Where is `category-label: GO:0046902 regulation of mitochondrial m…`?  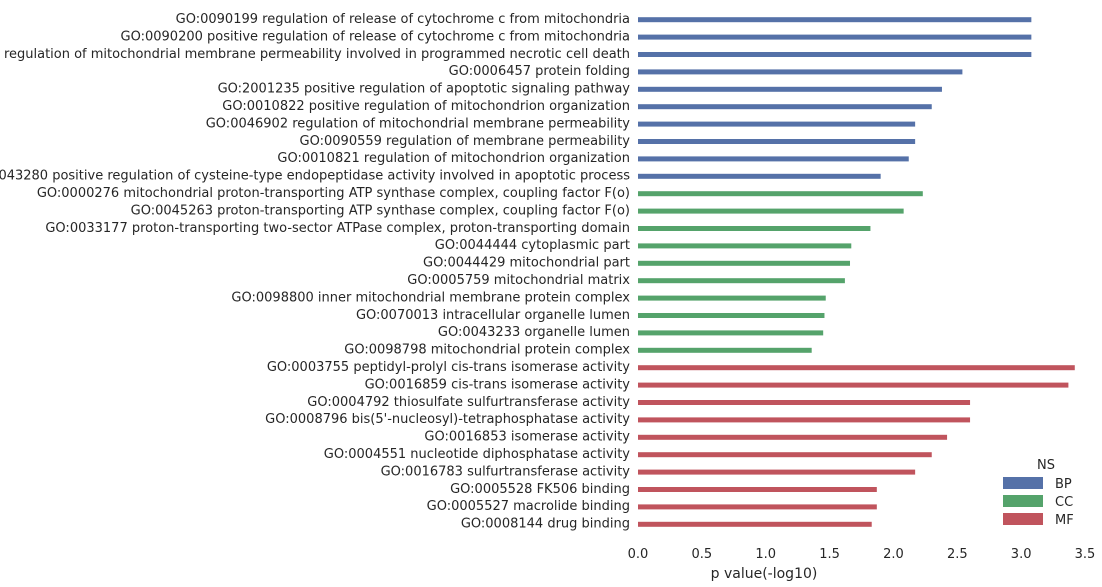
category-label: GO:0046902 regulation of mitochondrial m… is located at coordinates (418, 123).